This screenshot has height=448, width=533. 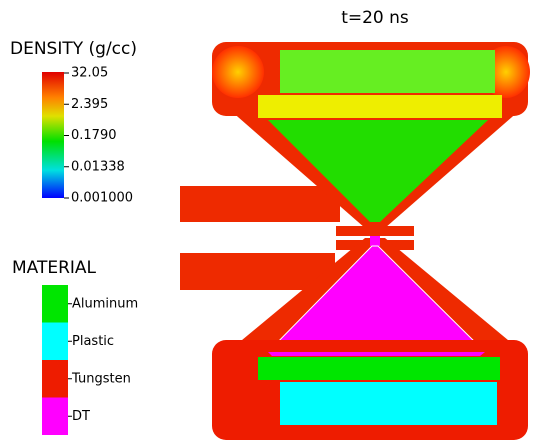 I want to click on bottom-green, so click(x=379, y=368).